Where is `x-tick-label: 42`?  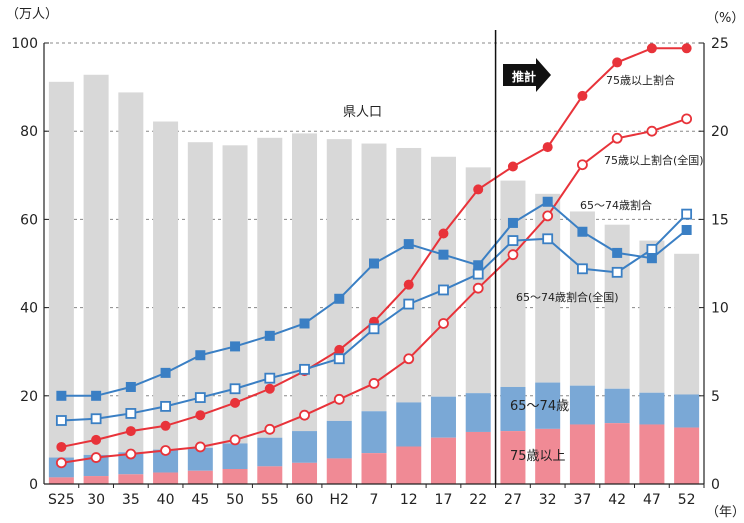 x-tick-label: 42 is located at coordinates (617, 500).